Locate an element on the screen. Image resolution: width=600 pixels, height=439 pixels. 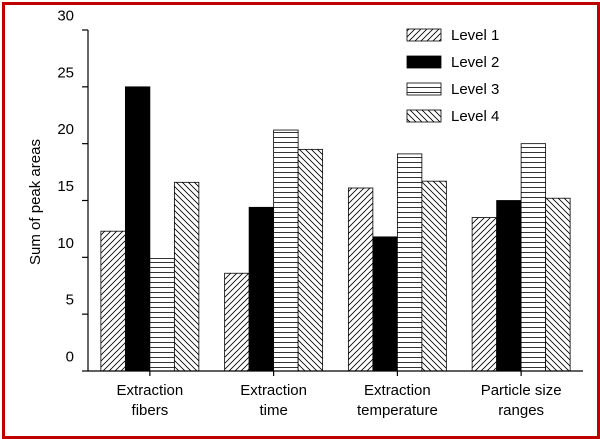
y-tick-label: 10 is located at coordinates (65, 243).